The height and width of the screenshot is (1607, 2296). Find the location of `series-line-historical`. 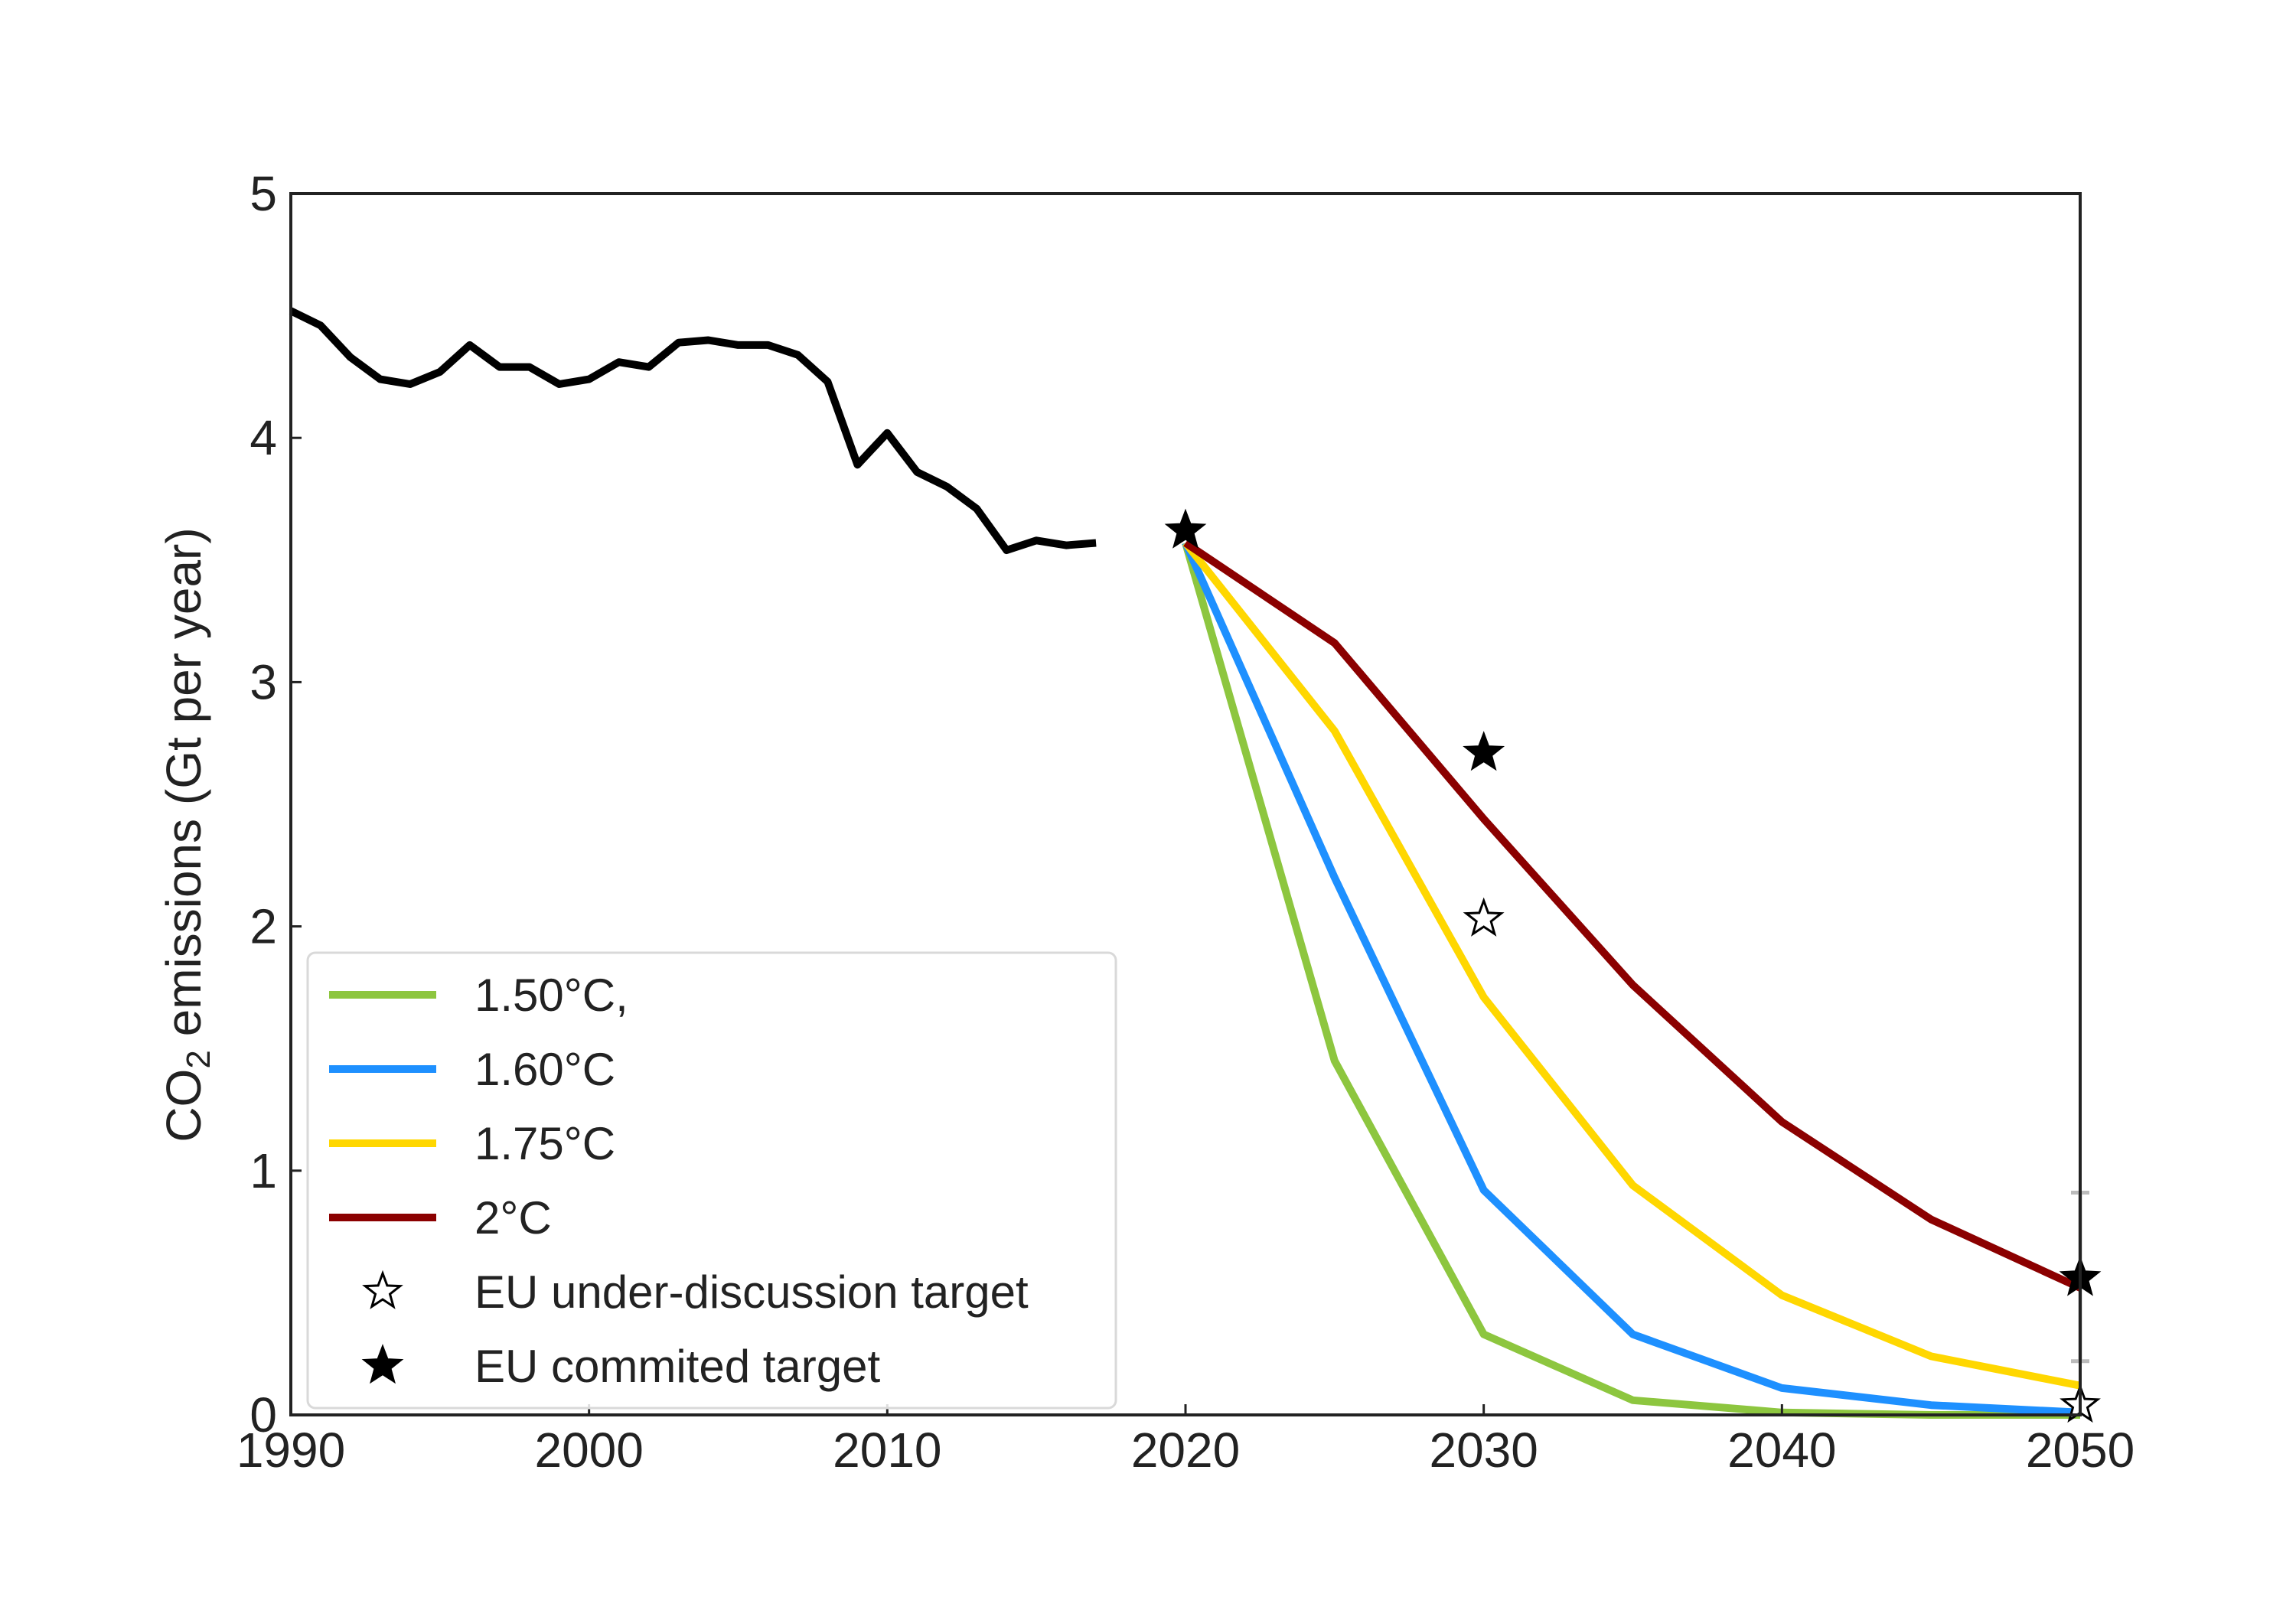

series-line-historical is located at coordinates (693, 430).